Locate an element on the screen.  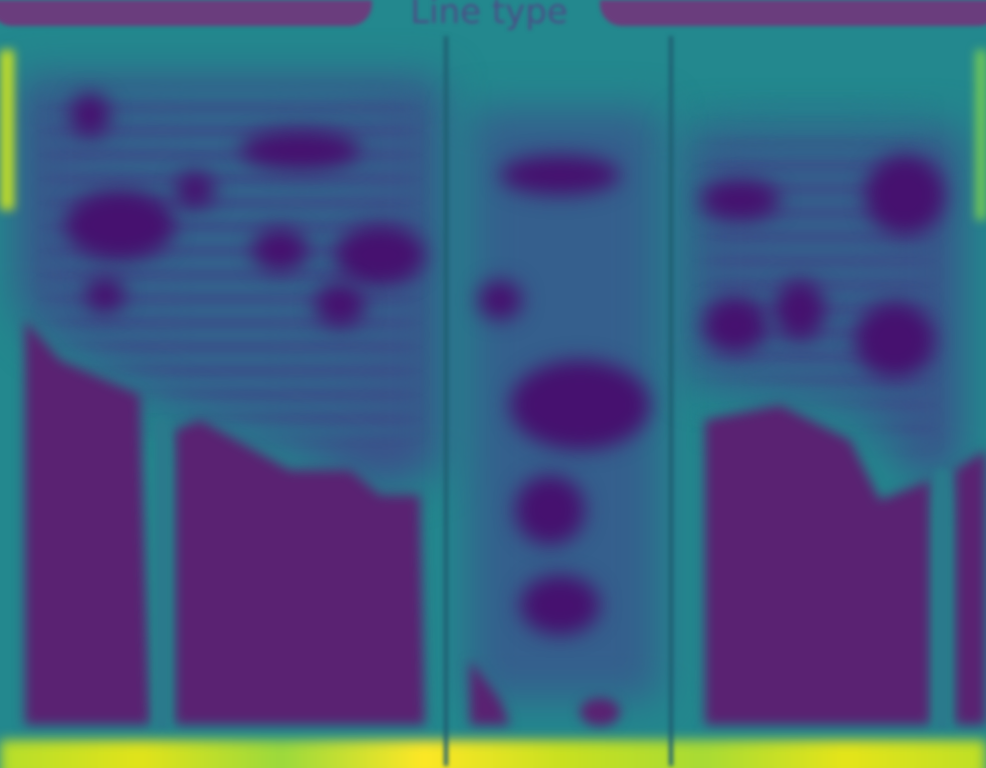
header-bar-left is located at coordinates (186, 13).